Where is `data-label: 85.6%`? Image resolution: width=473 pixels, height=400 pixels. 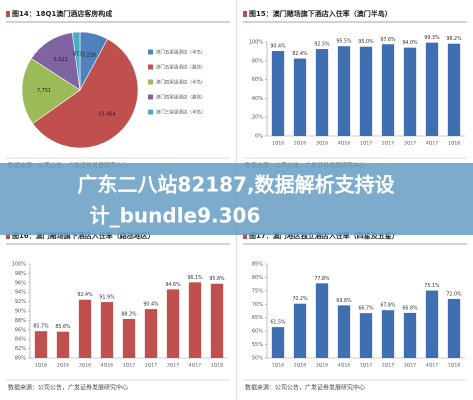 data-label: 85.6% is located at coordinates (63, 327).